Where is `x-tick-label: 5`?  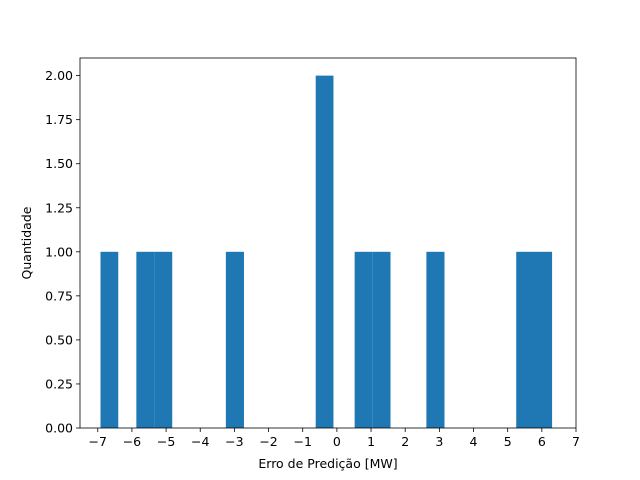 x-tick-label: 5 is located at coordinates (508, 441).